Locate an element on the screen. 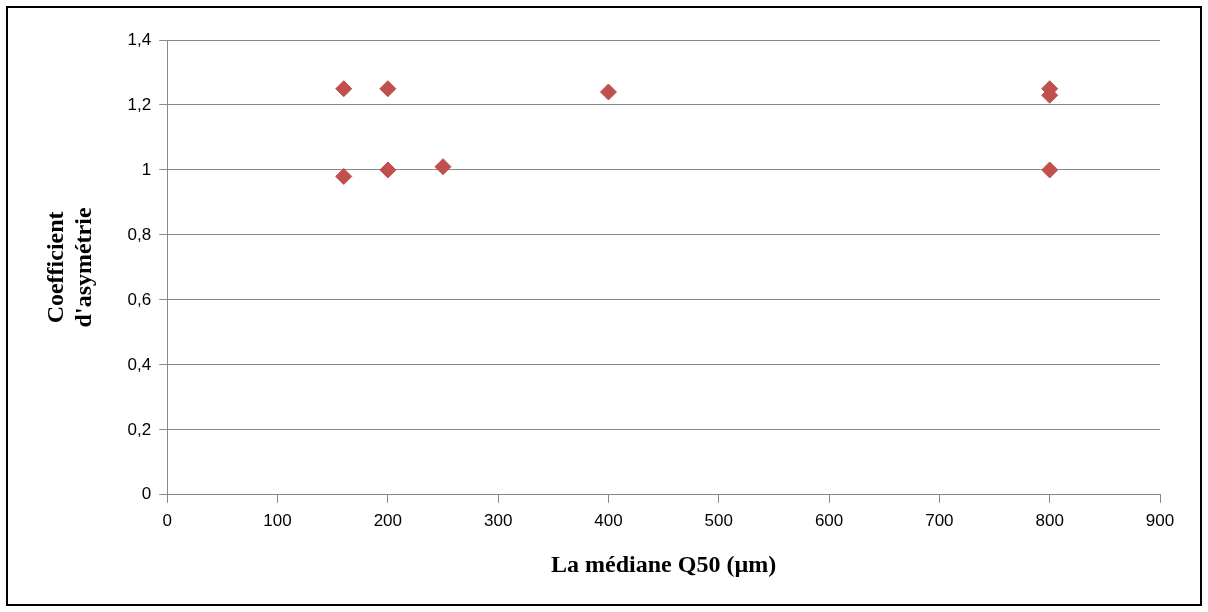  y-tick-label: 1,4 is located at coordinates (139, 39).